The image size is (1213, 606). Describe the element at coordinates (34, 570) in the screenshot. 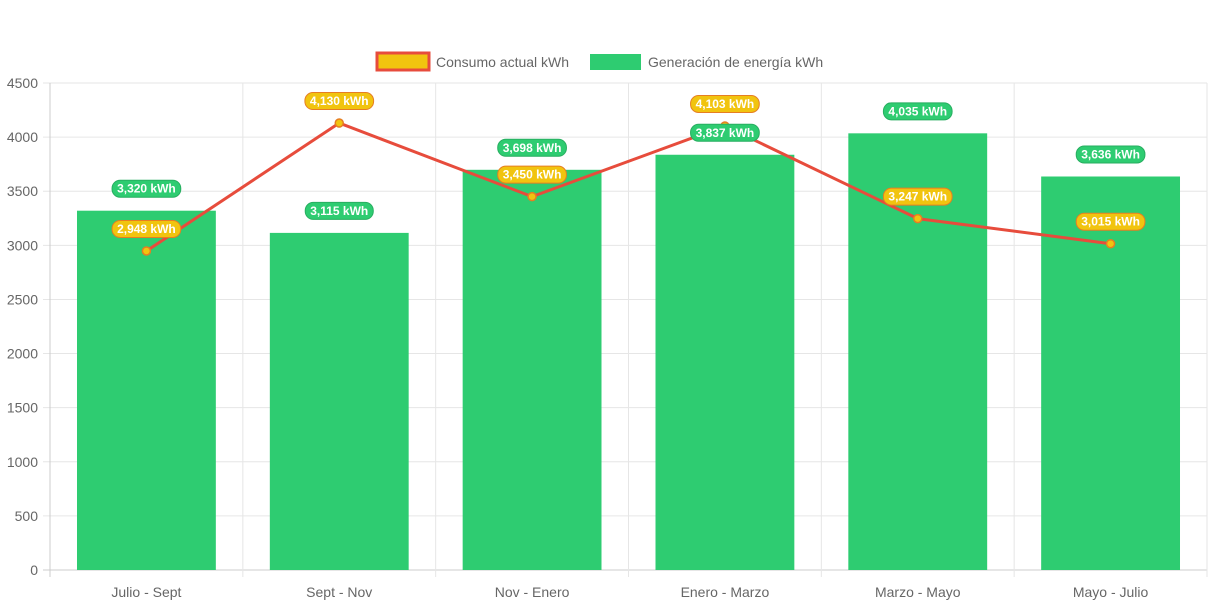

I see `y-tick-label: 0` at that location.